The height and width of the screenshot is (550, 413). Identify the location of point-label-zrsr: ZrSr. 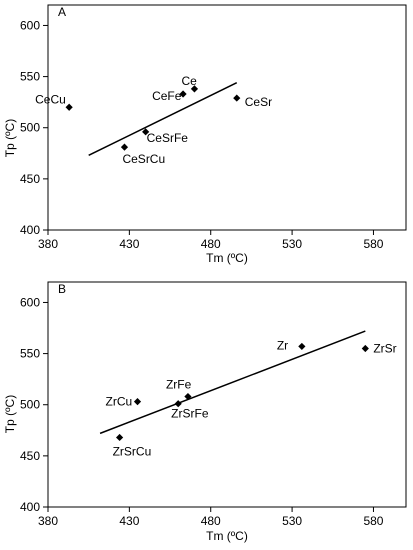
(384, 348).